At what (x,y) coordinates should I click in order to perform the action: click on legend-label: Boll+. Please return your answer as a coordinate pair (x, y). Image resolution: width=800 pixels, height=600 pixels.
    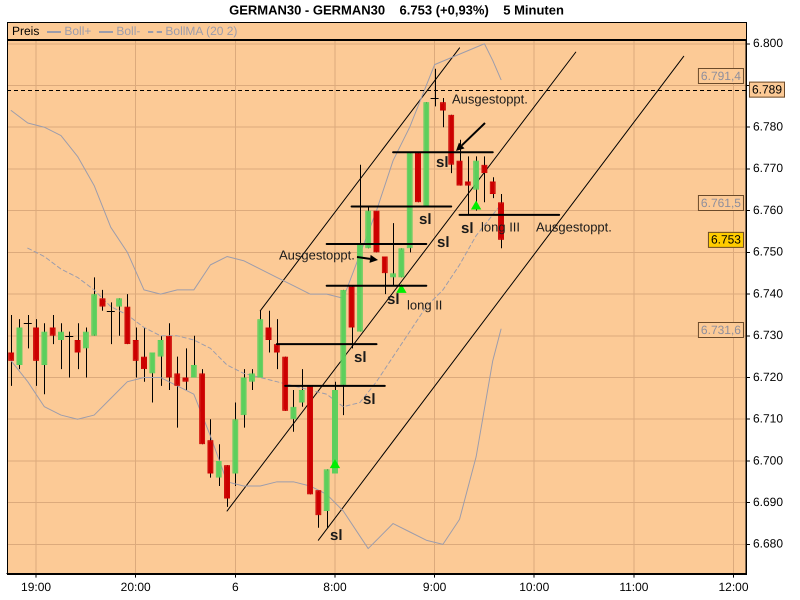
    Looking at the image, I should click on (78, 31).